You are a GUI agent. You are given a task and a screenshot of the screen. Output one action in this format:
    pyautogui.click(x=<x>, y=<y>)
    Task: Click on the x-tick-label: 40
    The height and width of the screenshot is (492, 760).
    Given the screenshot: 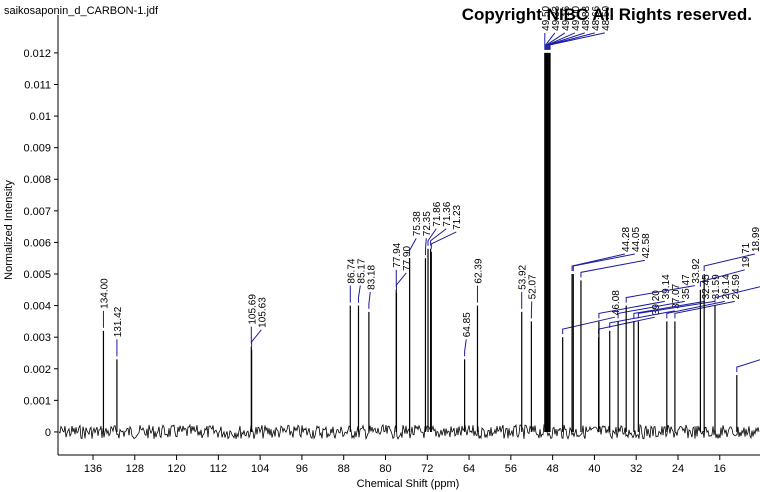 What is the action you would take?
    pyautogui.click(x=594, y=469)
    